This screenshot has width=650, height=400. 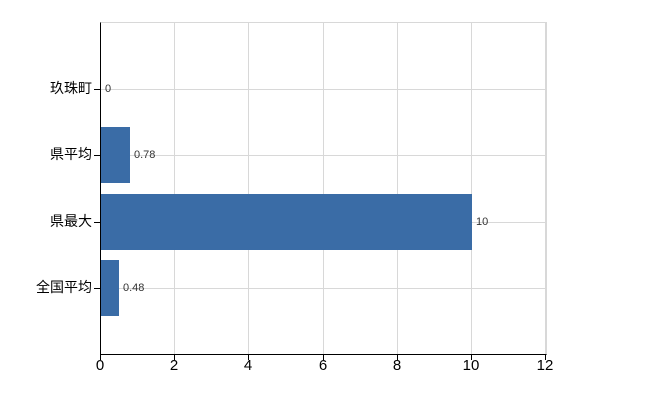 What do you see at coordinates (482, 222) in the screenshot?
I see `bar-value-label: 10` at bounding box center [482, 222].